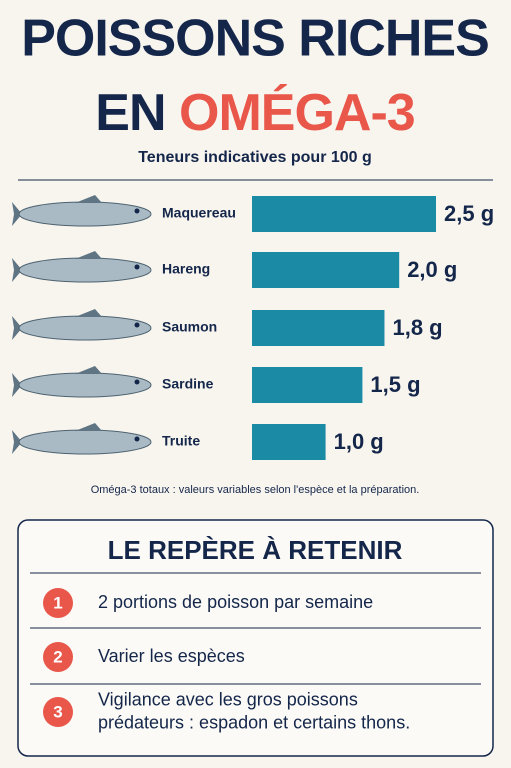  What do you see at coordinates (359, 441) in the screenshot?
I see `value-label: 1,0 g` at bounding box center [359, 441].